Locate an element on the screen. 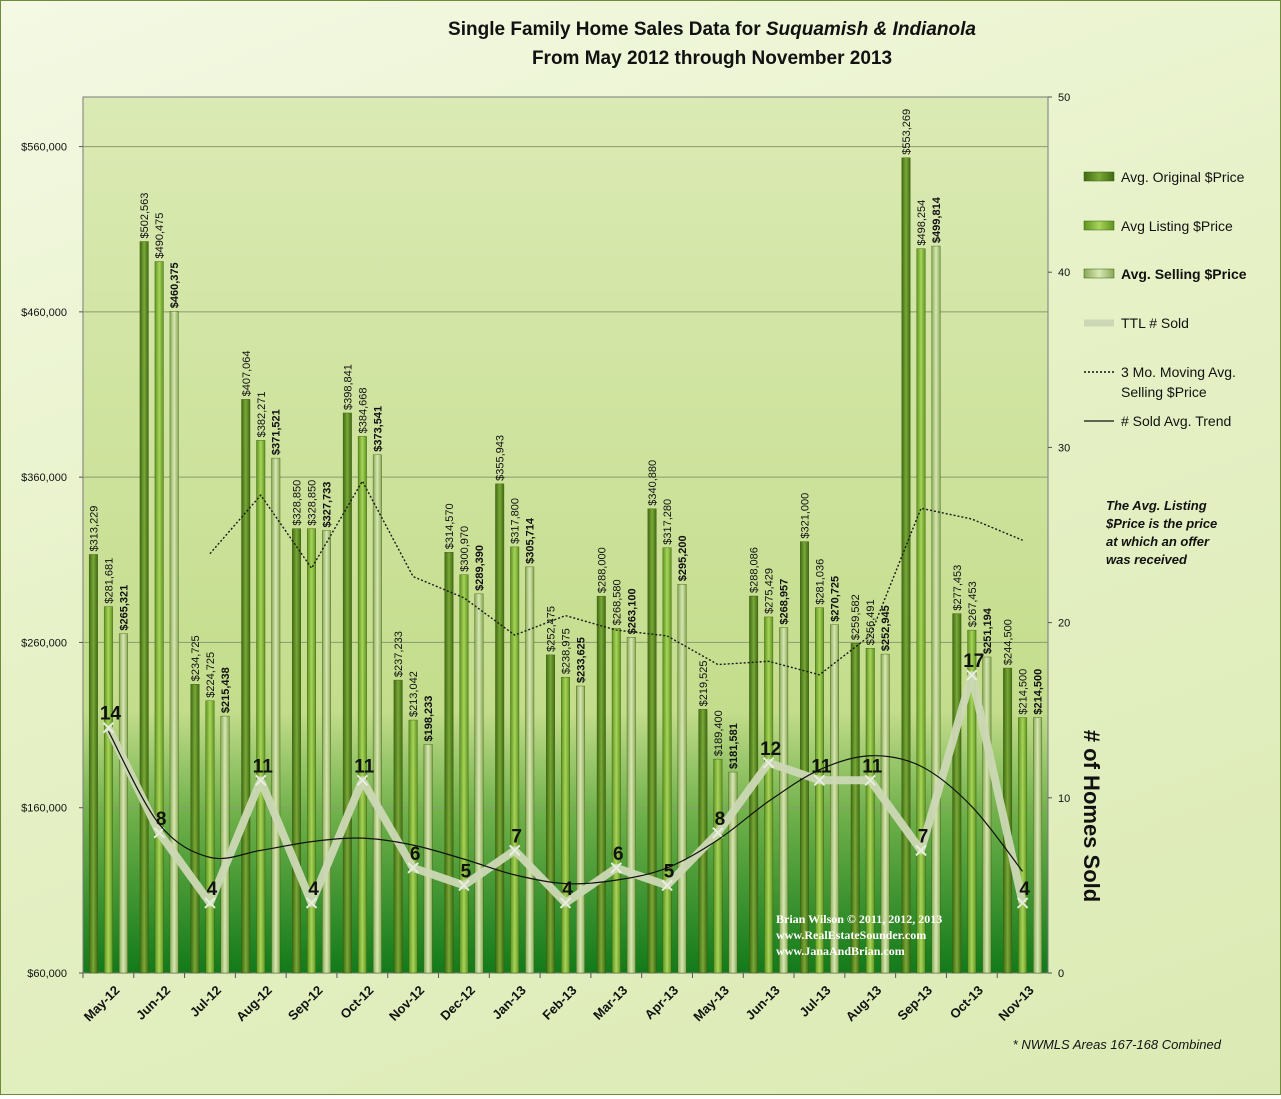 The width and height of the screenshot is (1281, 1099). value-label: $233,625 is located at coordinates (582, 660).